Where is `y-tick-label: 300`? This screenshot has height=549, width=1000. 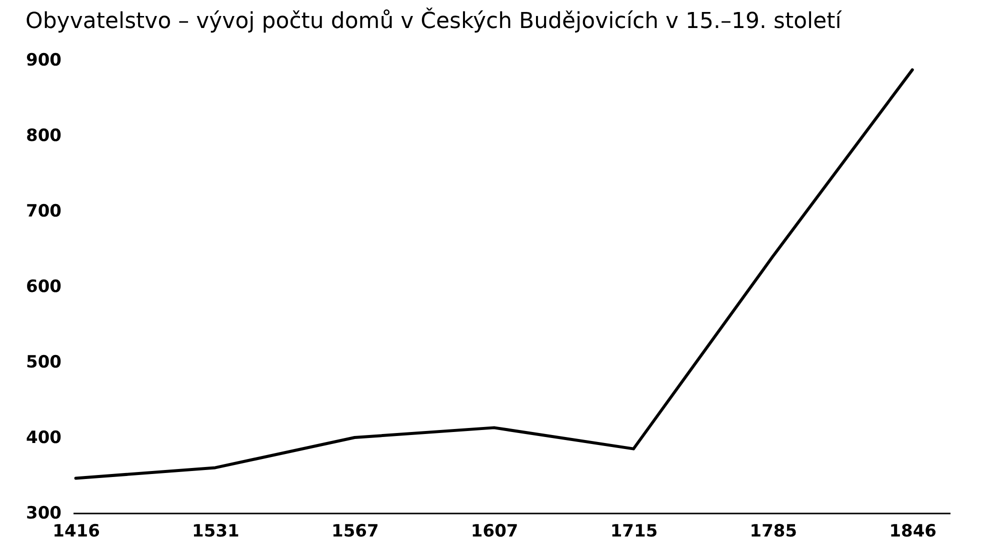
y-tick-label: 300 is located at coordinates (44, 514).